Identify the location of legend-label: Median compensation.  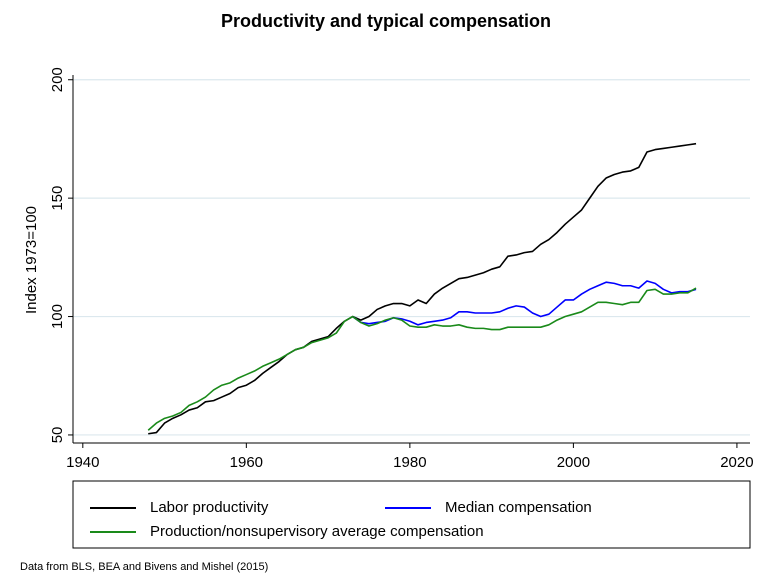
(518, 507).